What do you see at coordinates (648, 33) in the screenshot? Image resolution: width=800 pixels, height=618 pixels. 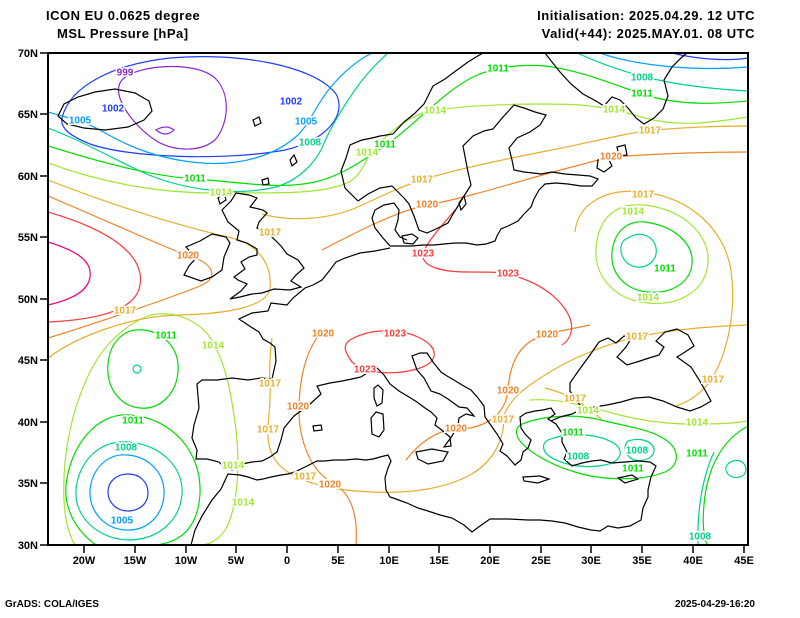 I see `valid-time: Valid(+44): 2025.MAY.01. 08 UTC` at bounding box center [648, 33].